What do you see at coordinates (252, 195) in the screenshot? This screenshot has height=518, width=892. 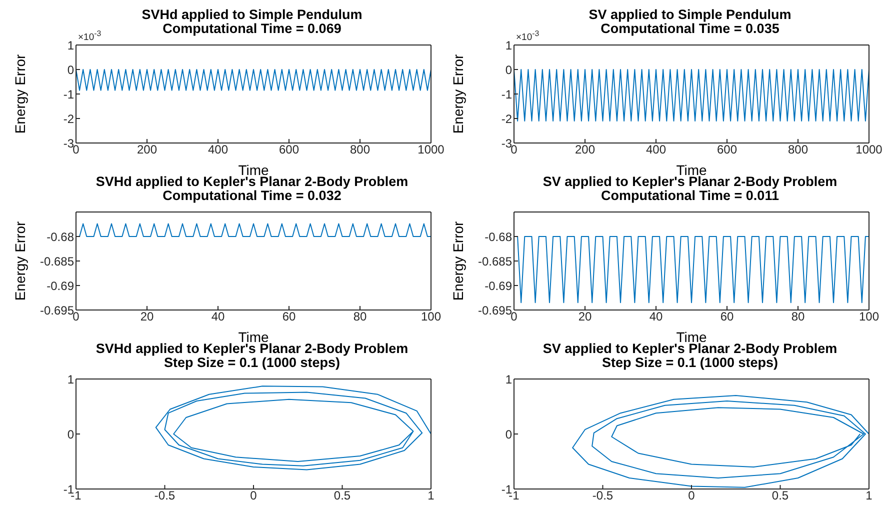 I see `chart-subtitle: Computational Time = 0.032` at bounding box center [252, 195].